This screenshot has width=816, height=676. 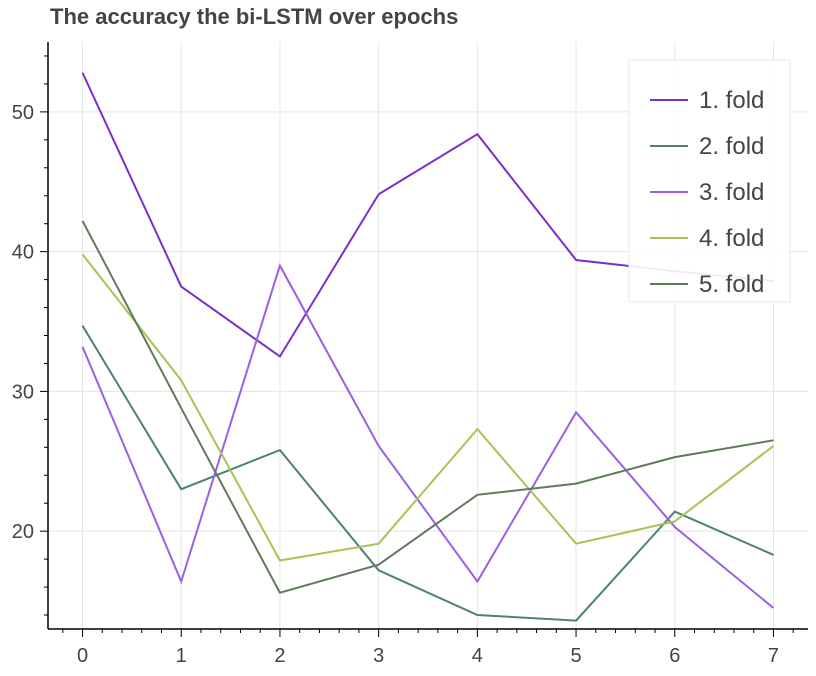 I want to click on x-tick-label: 5, so click(x=575, y=656).